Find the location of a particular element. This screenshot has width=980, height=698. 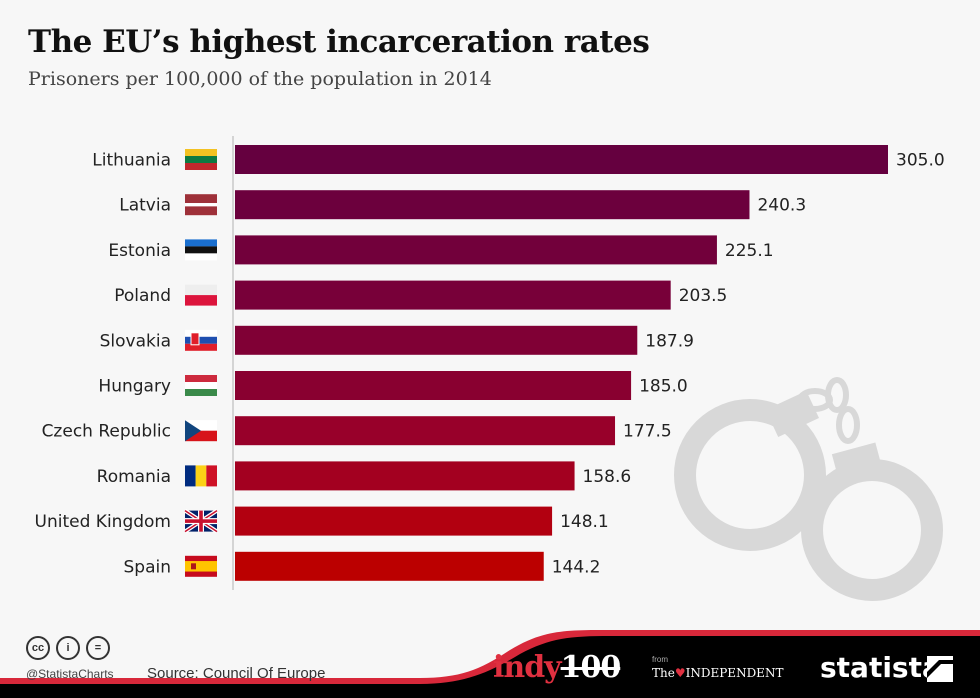

value-label: 158.6 is located at coordinates (607, 477).